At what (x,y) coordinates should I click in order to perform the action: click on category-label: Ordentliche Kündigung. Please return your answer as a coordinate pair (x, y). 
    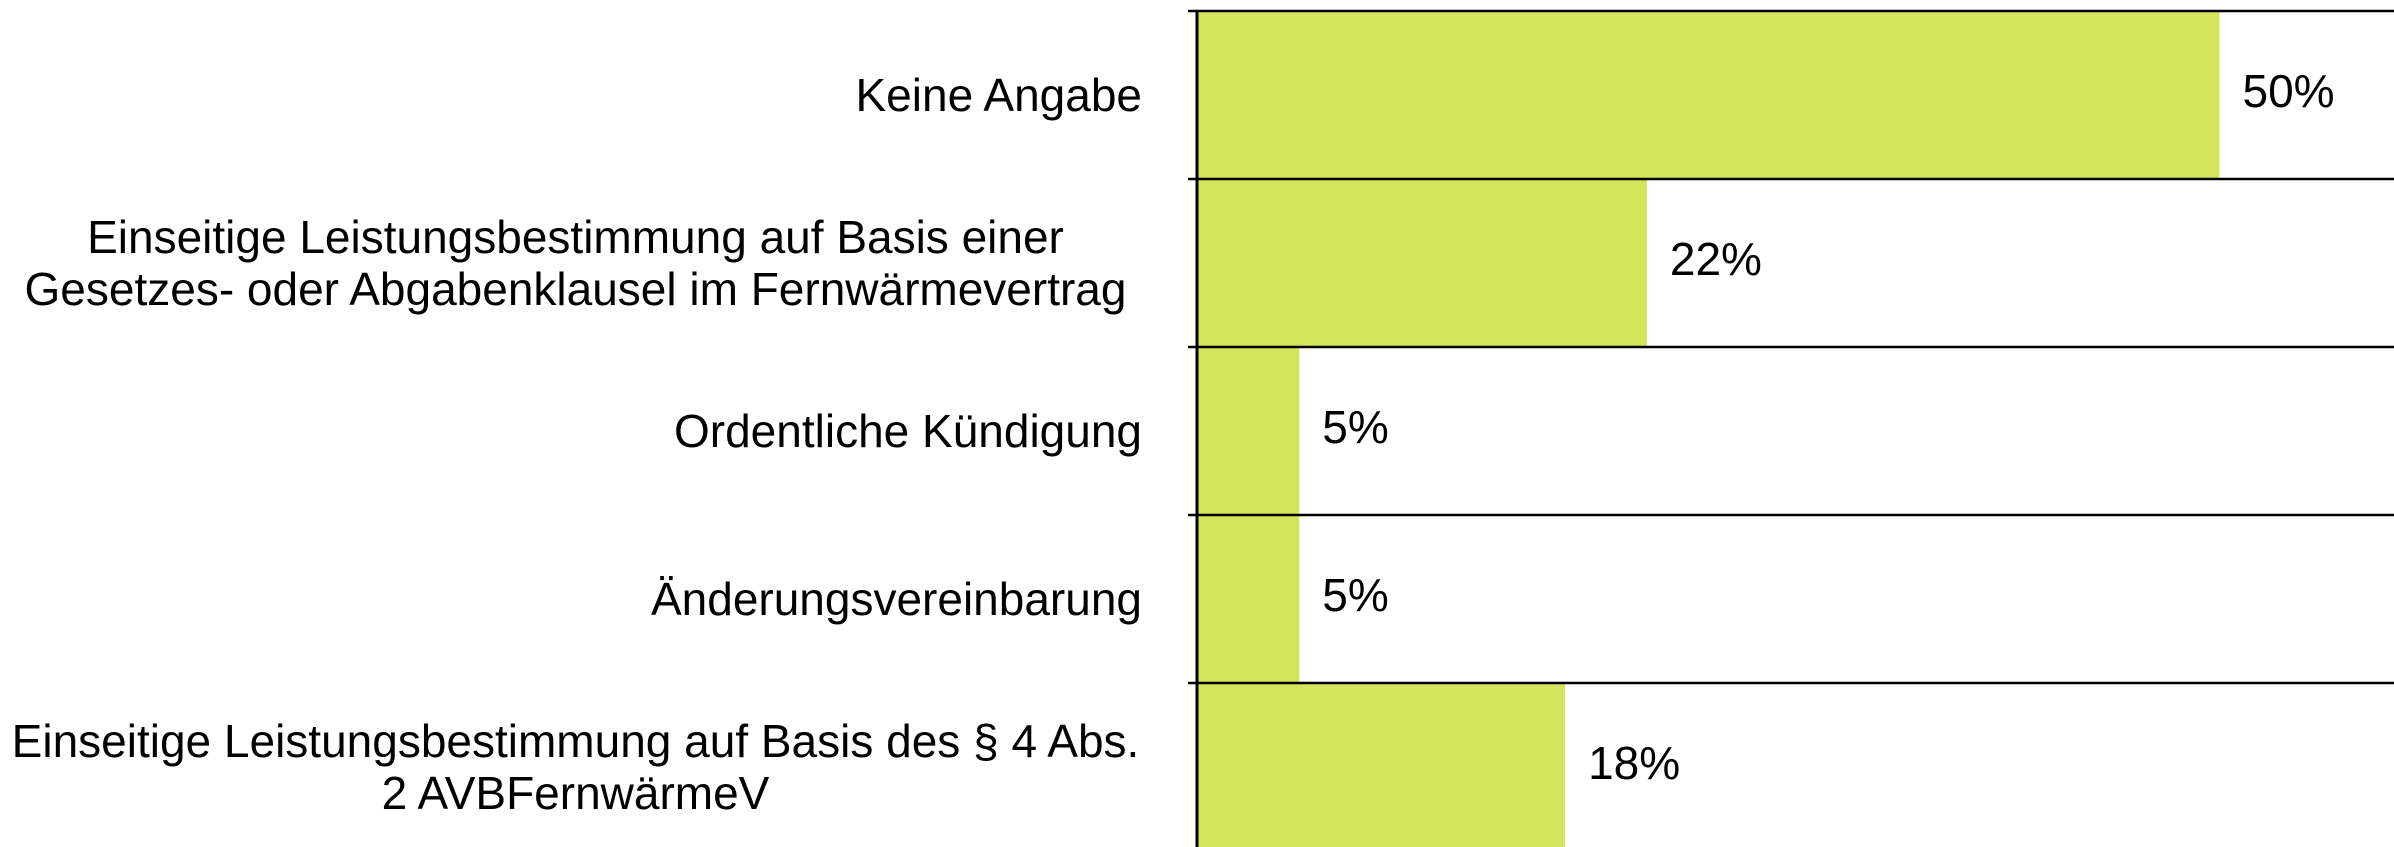
    Looking at the image, I should click on (908, 431).